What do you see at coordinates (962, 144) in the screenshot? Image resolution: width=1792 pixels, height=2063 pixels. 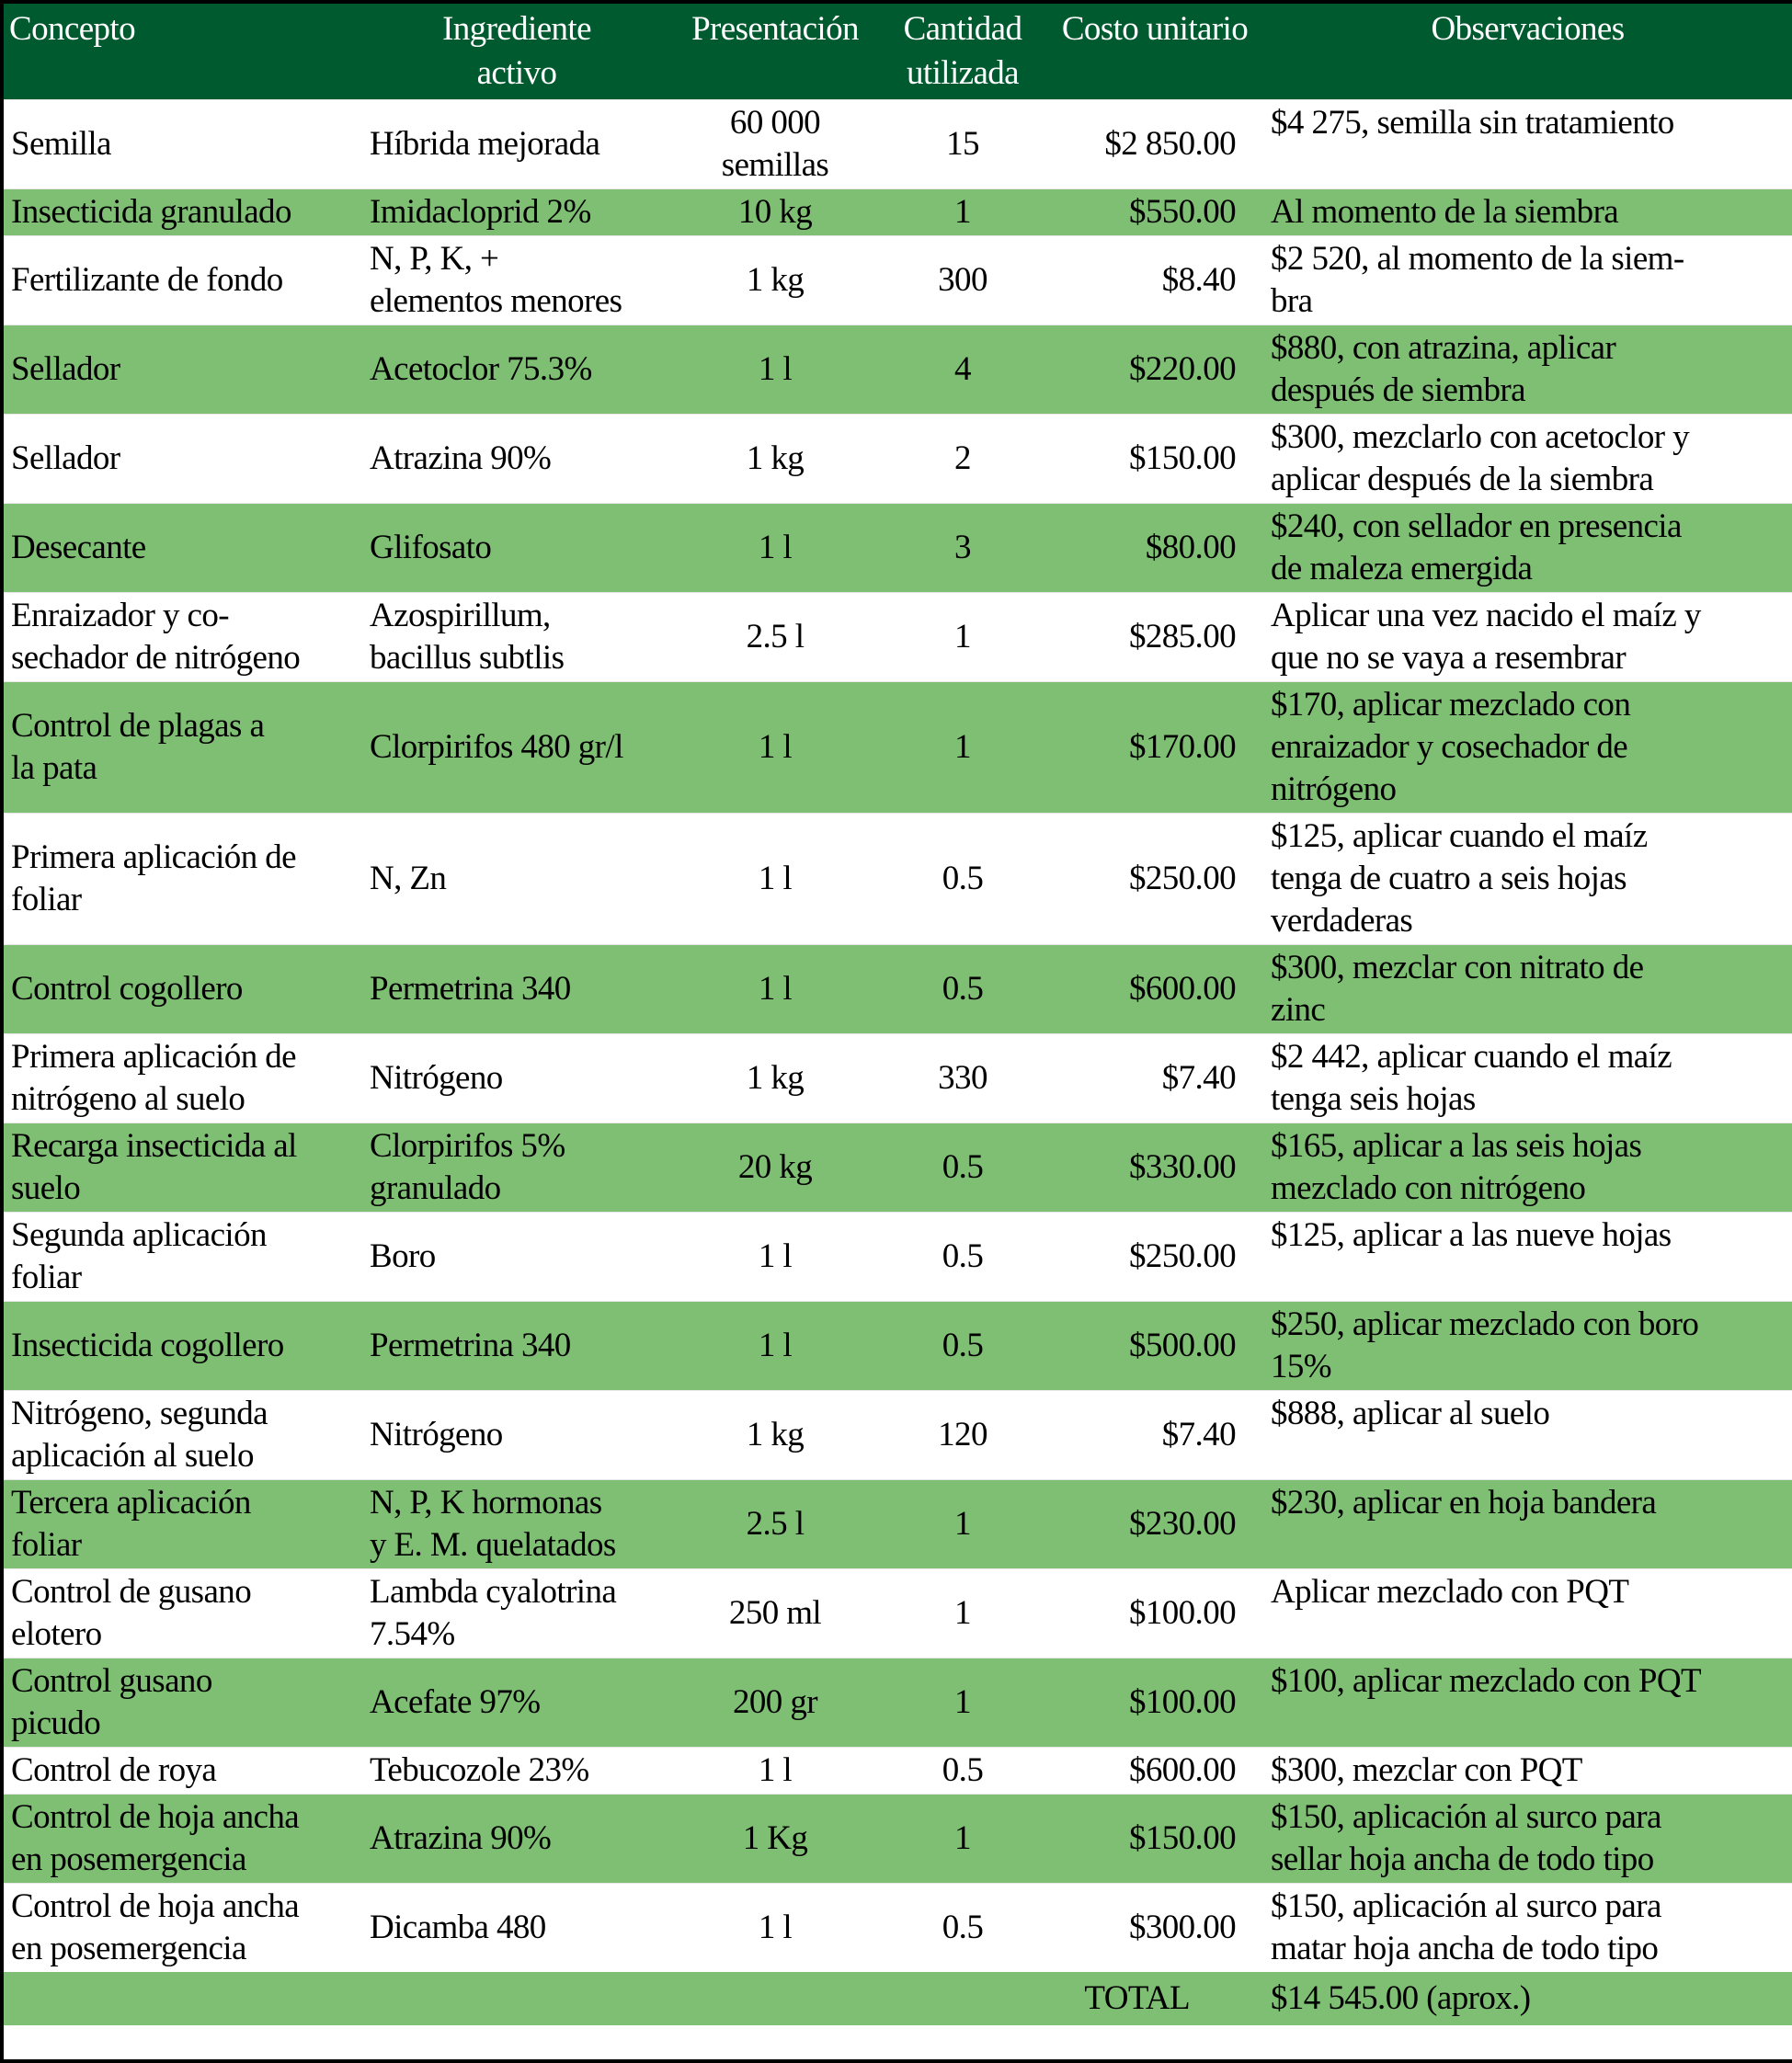 I see `cell-cantidad: 15` at bounding box center [962, 144].